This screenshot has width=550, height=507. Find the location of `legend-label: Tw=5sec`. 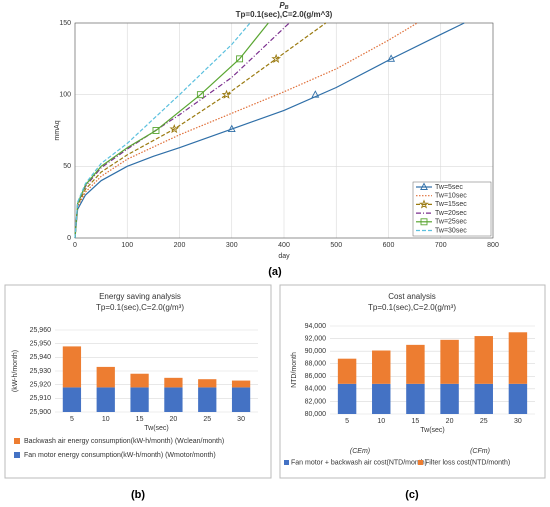

legend-label: Tw=5sec is located at coordinates (449, 187).